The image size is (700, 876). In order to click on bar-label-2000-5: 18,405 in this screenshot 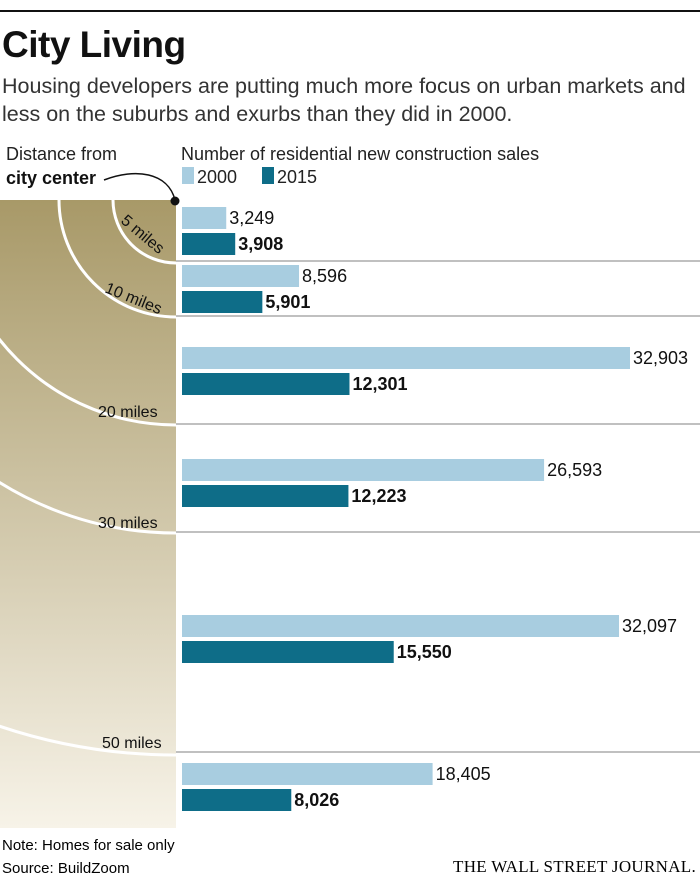, I will do `click(463, 774)`.